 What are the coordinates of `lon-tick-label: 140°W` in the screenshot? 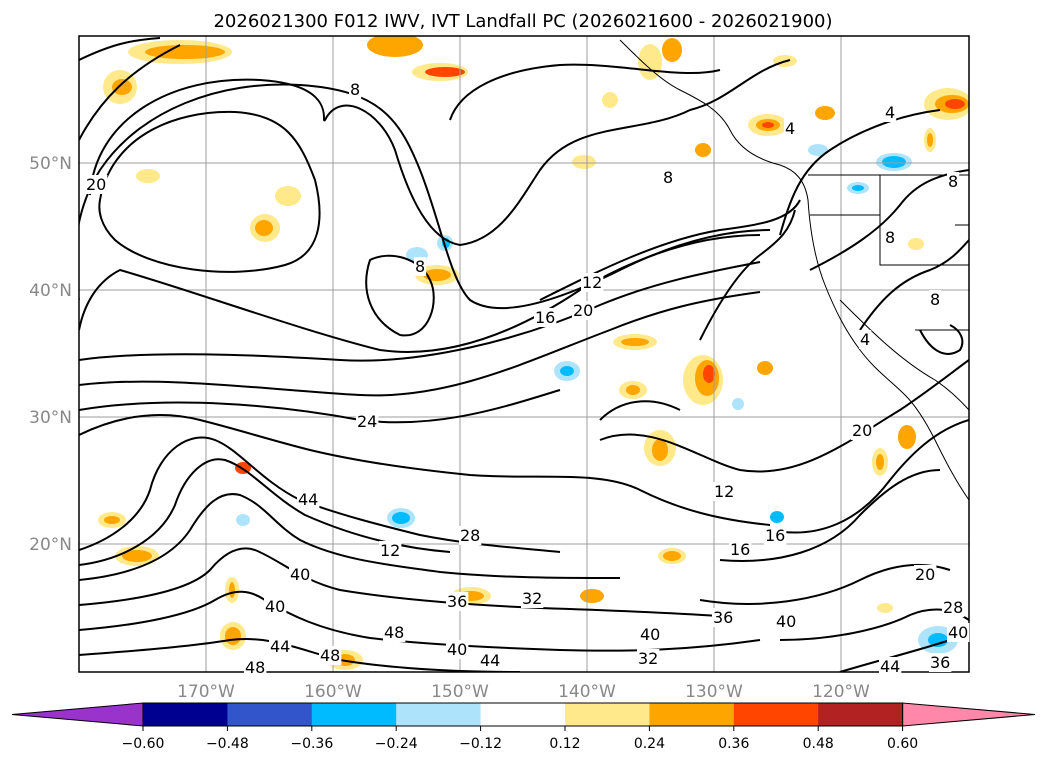 It's located at (587, 692).